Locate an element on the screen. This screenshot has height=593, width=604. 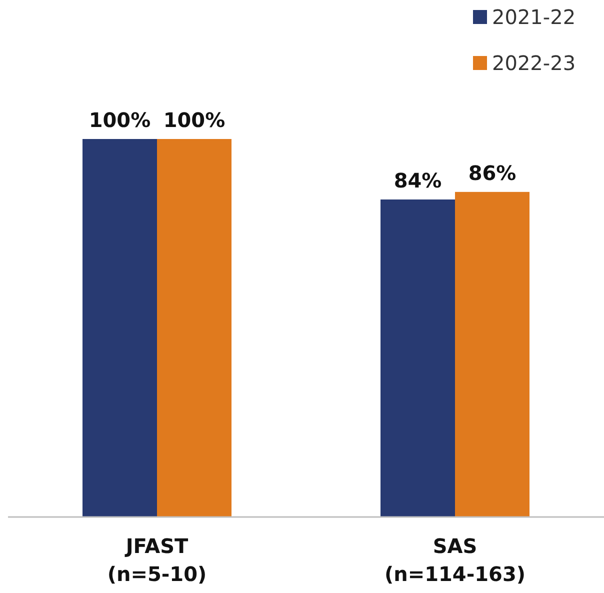
x-tick-label: JFAST (n=5-10) is located at coordinates (157, 560).